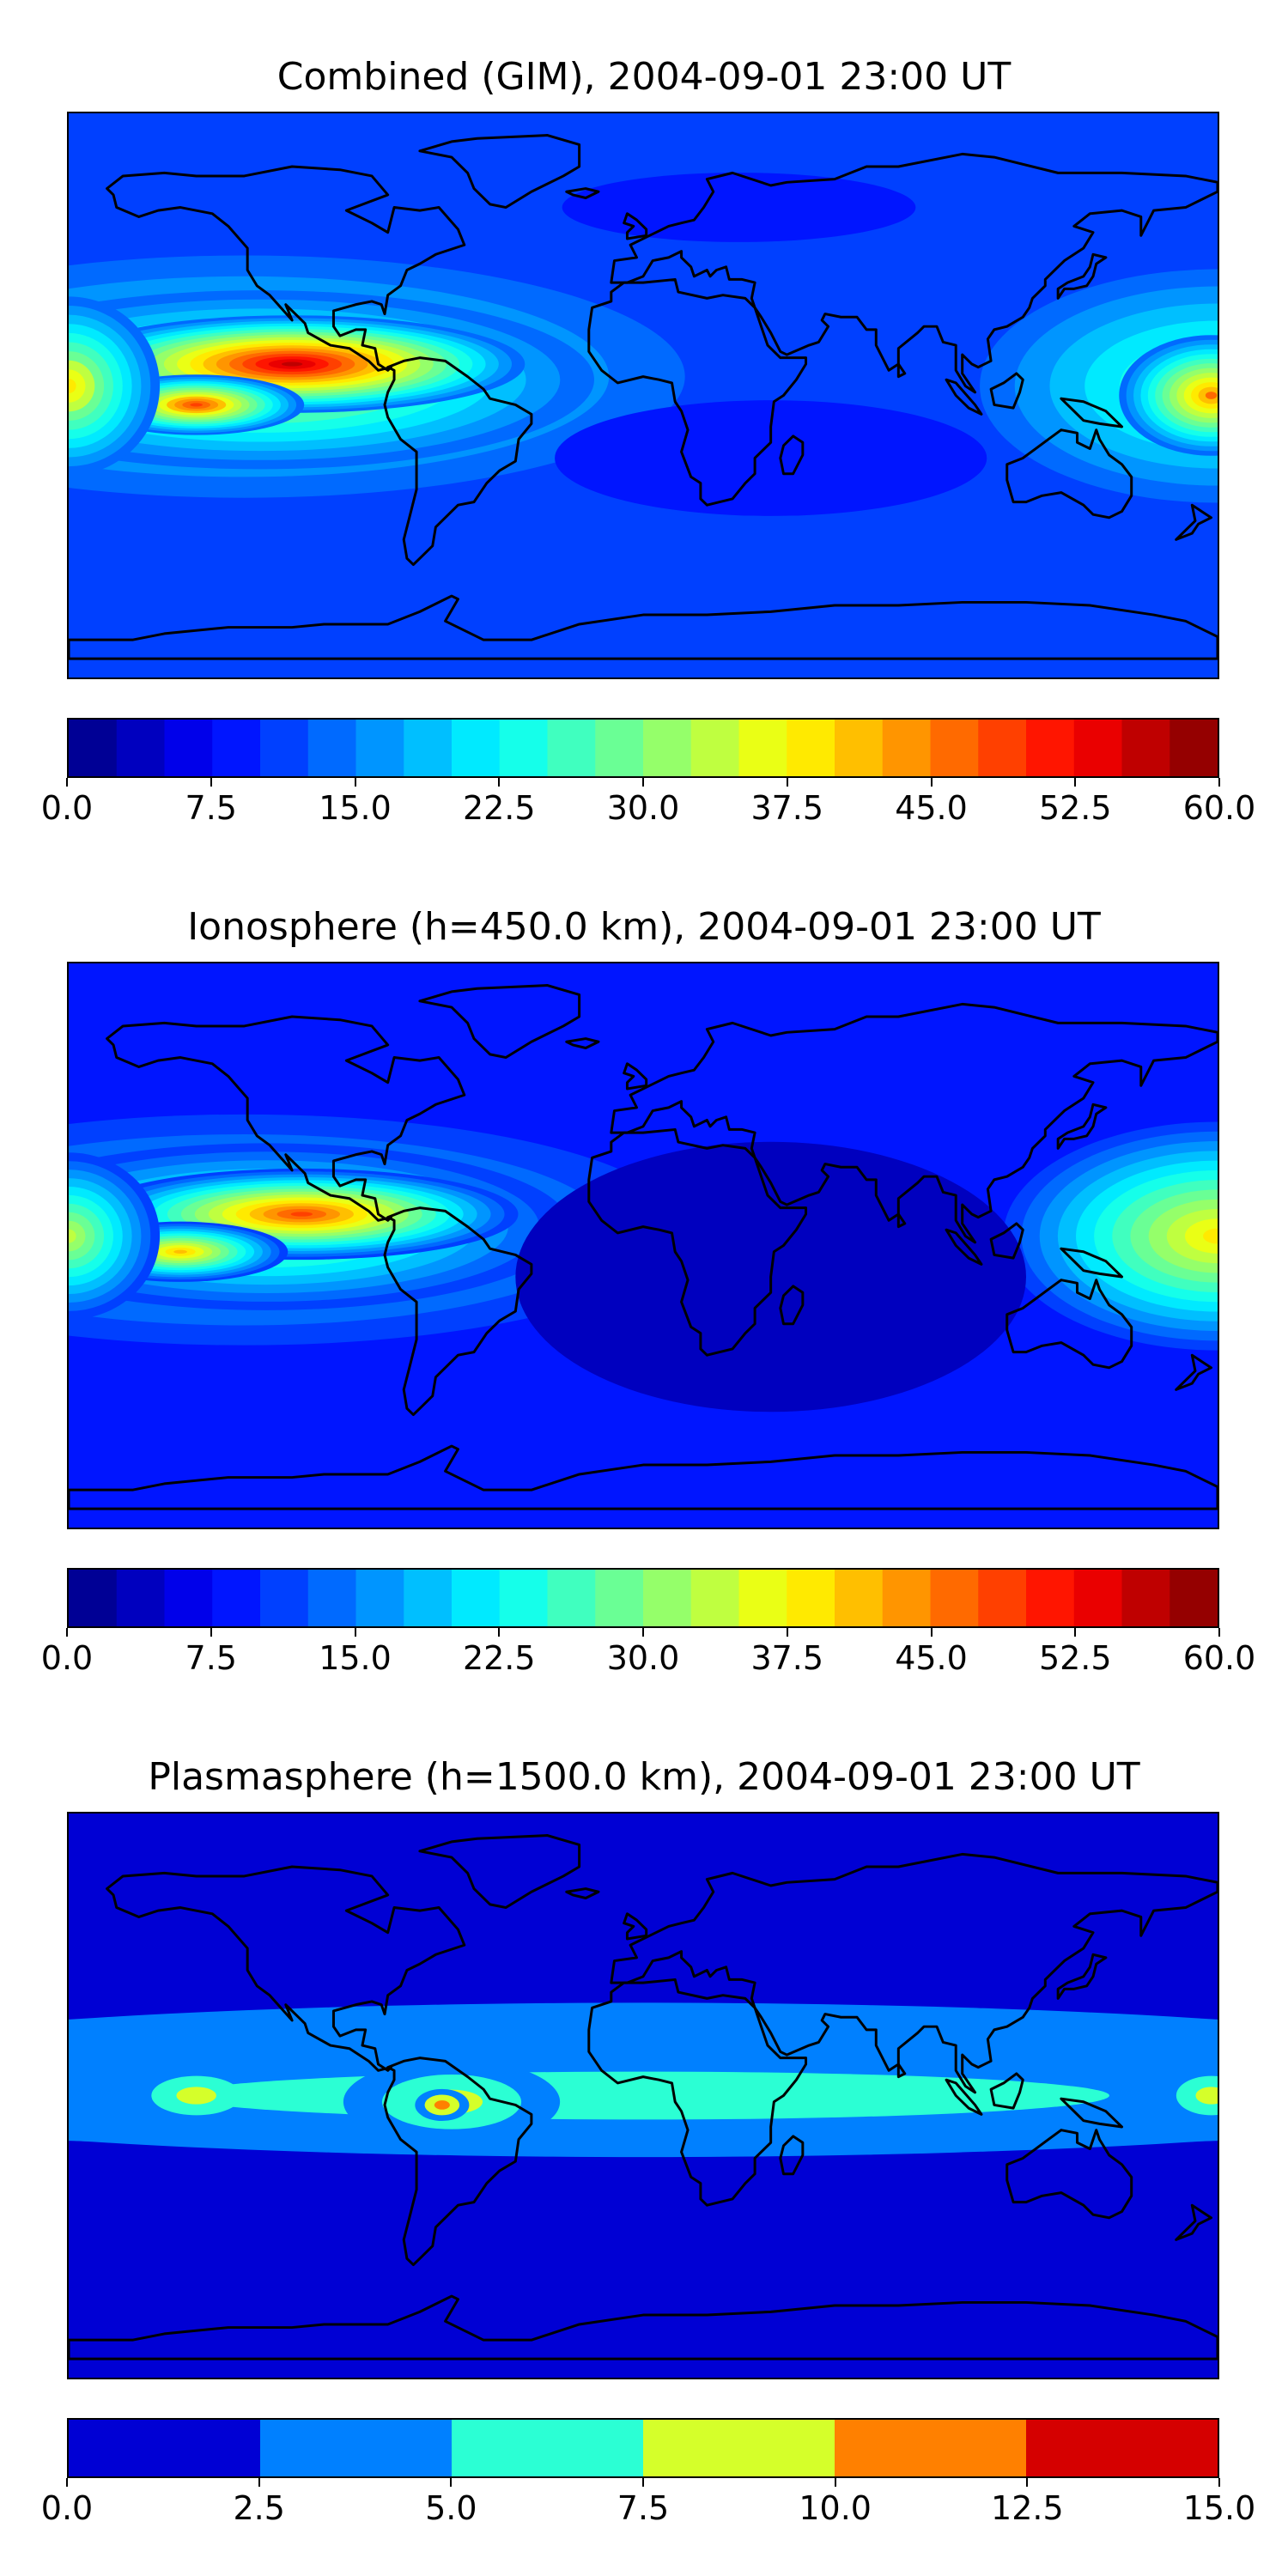 The width and height of the screenshot is (1288, 2576). I want to click on panel-2-coastline-australia, so click(1069, 1324).